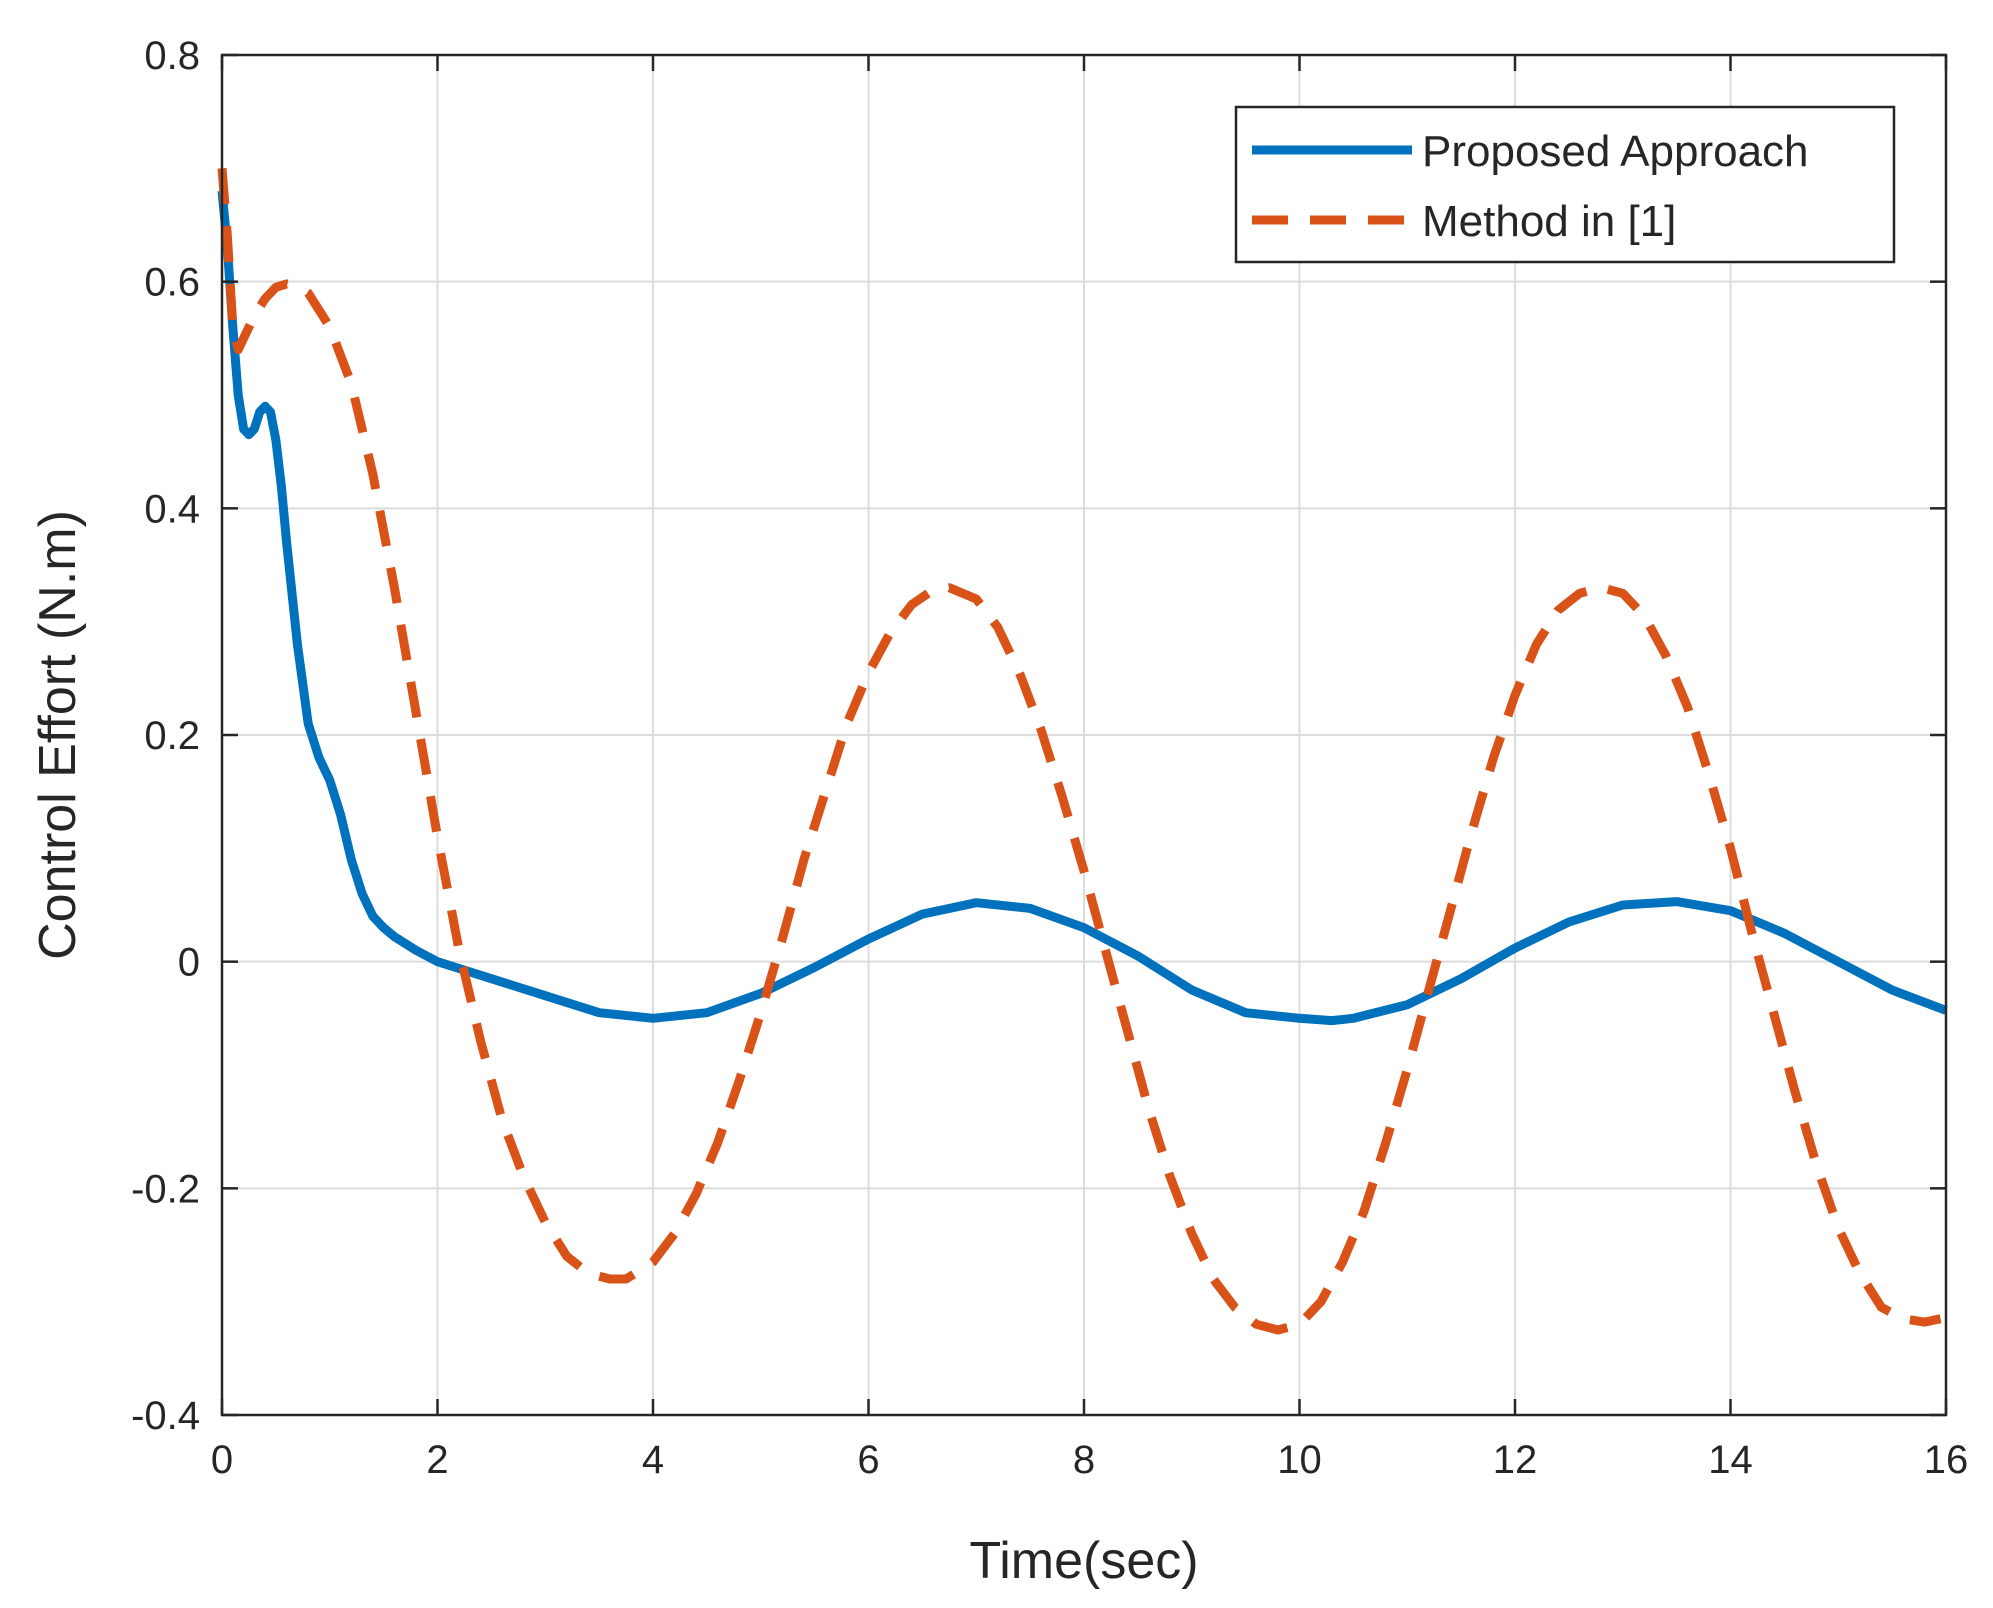 Image resolution: width=1993 pixels, height=1608 pixels. Describe the element at coordinates (653, 1460) in the screenshot. I see `x-tick-label: 4` at that location.